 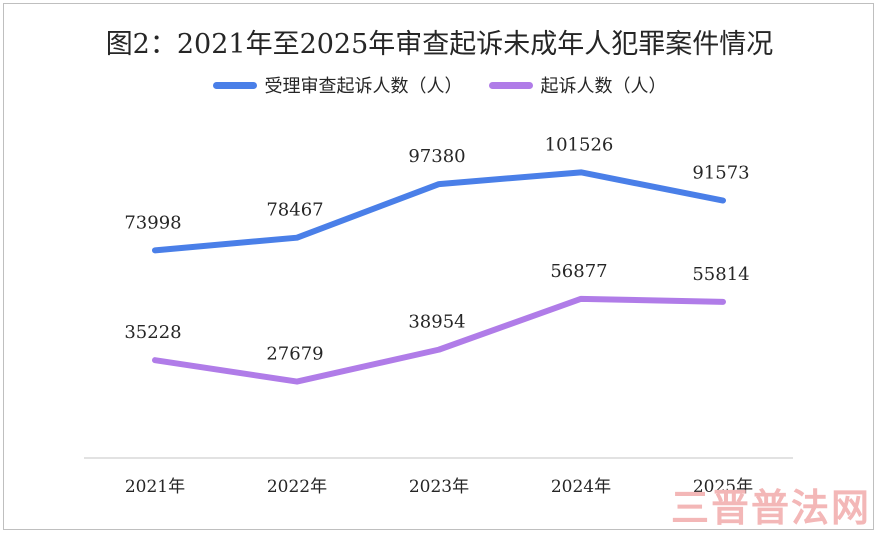 I want to click on chart-legend: 受理审查起诉人数（人） 起诉人数（人）, so click(x=439, y=85).